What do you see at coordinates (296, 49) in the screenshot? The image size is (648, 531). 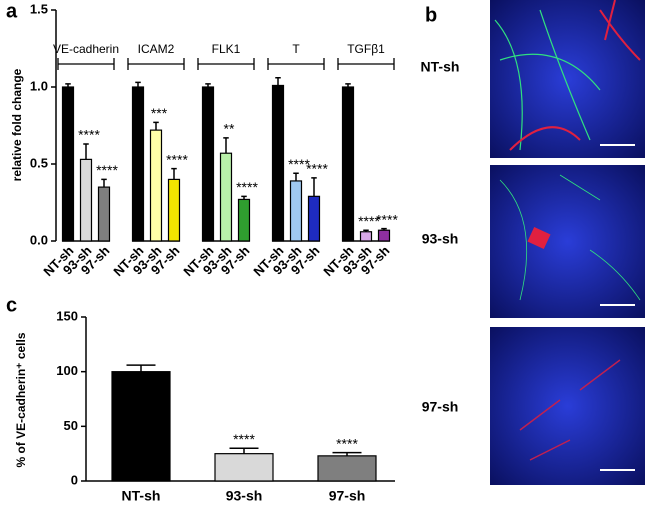 I see `group-label: T` at bounding box center [296, 49].